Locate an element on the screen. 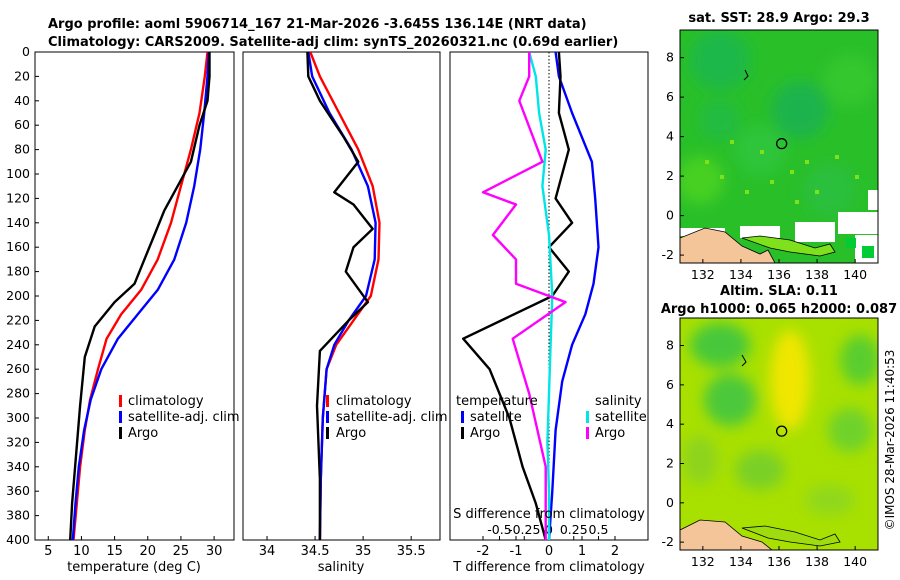 This screenshot has height=580, width=900. y-tick-label: 300 is located at coordinates (18, 417).